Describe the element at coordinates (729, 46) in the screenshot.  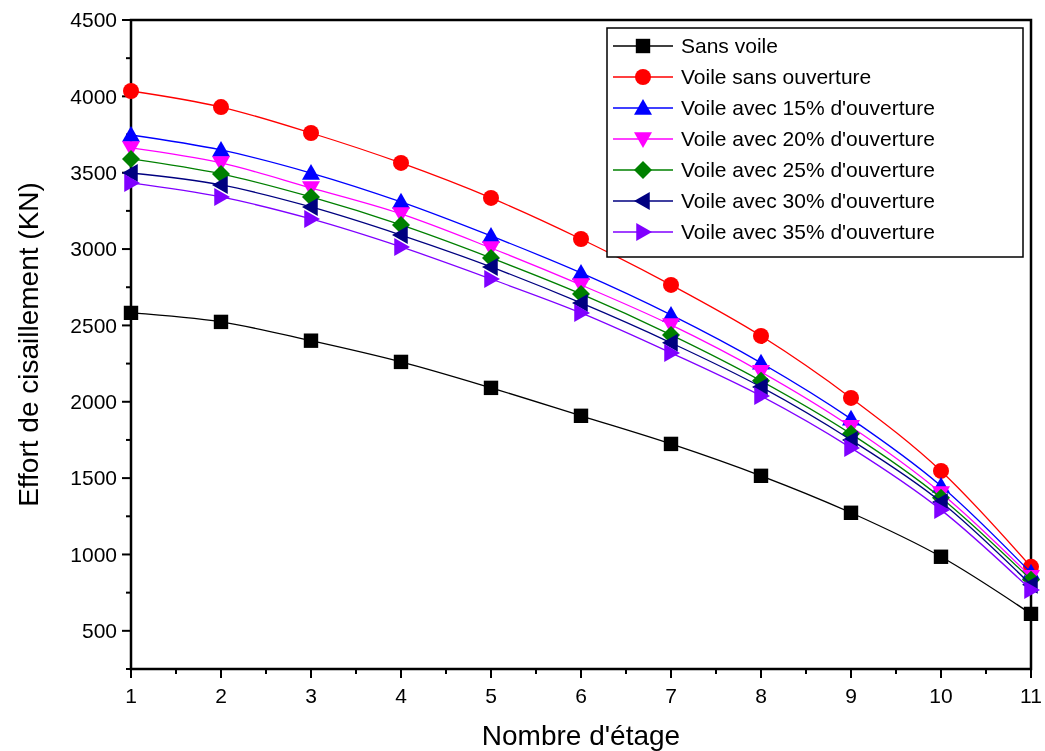
I see `legend-label: Sans voile` at that location.